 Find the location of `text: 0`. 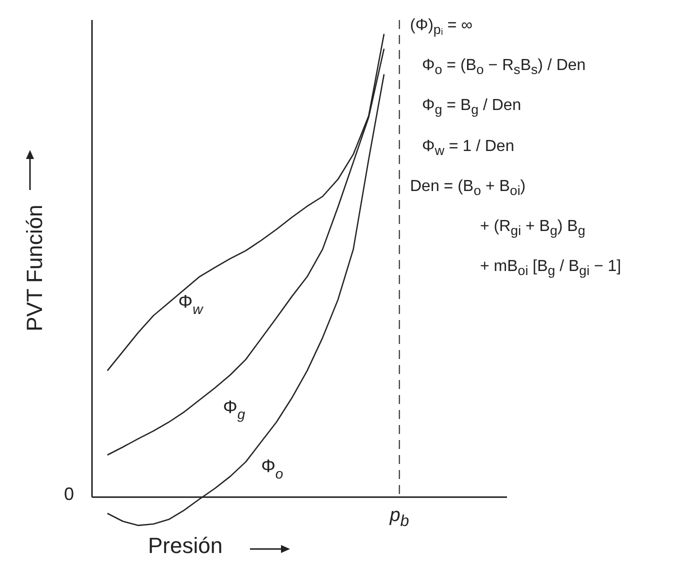

text: 0 is located at coordinates (69, 494).